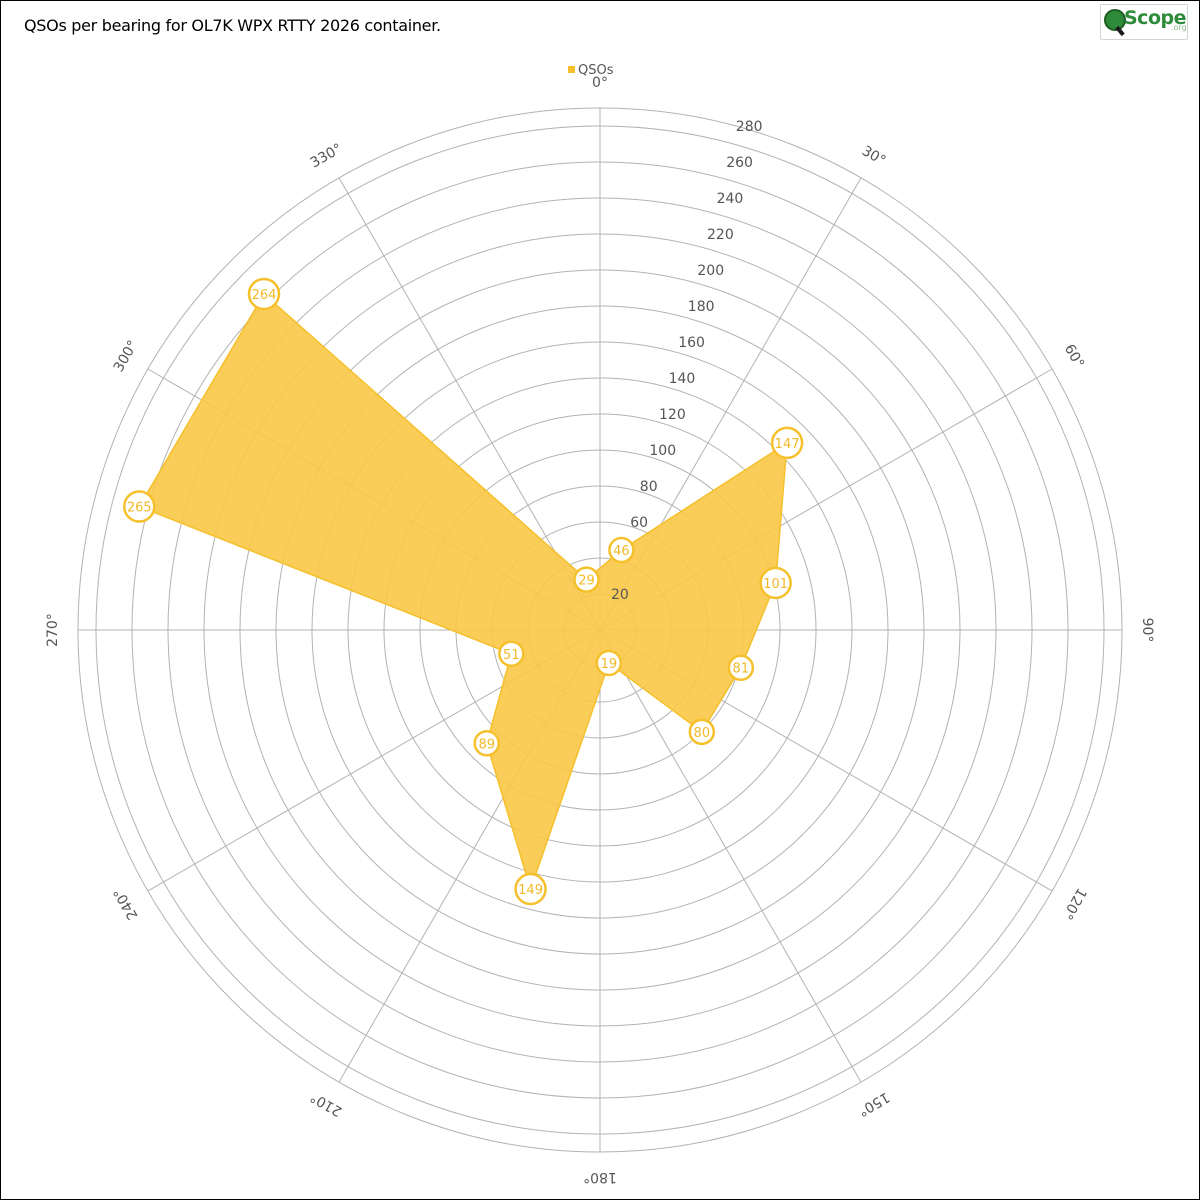 This screenshot has height=1200, width=1200. I want to click on data-point-label: 81, so click(741, 669).